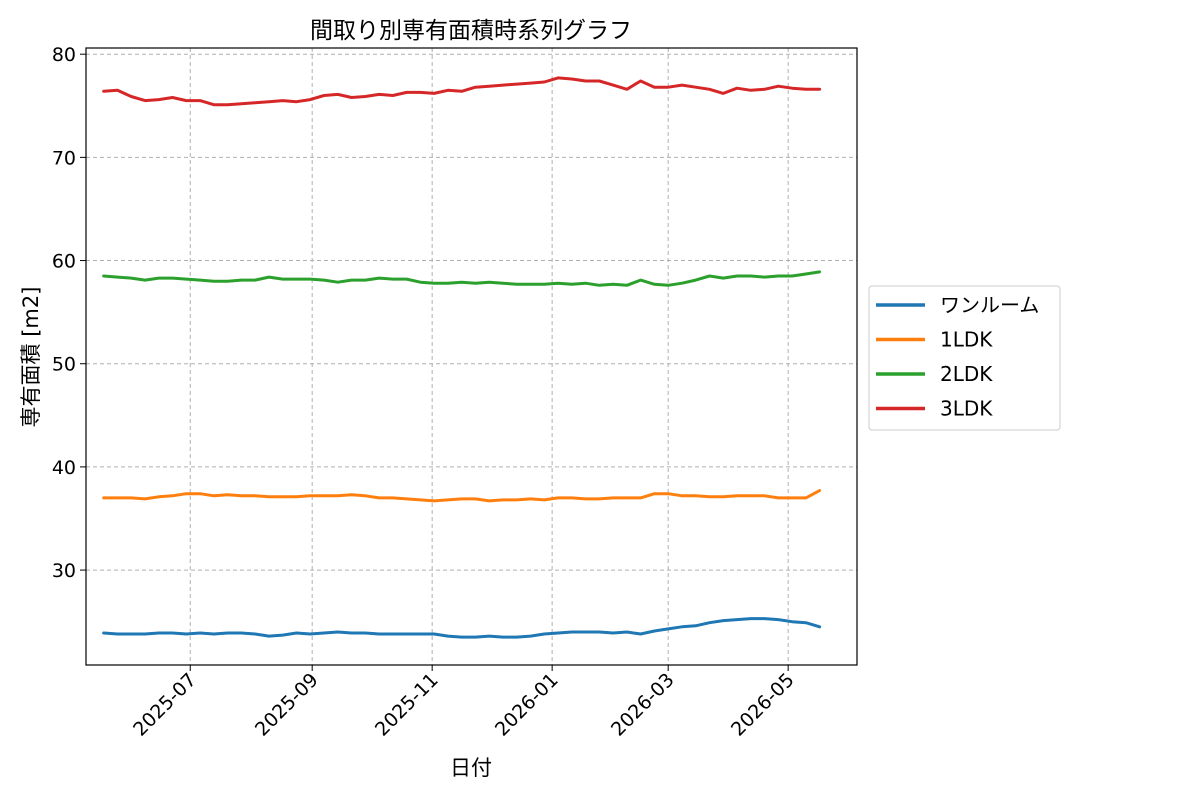 Image resolution: width=1200 pixels, height=800 pixels. I want to click on legend-label: ワンルーム, so click(989, 305).